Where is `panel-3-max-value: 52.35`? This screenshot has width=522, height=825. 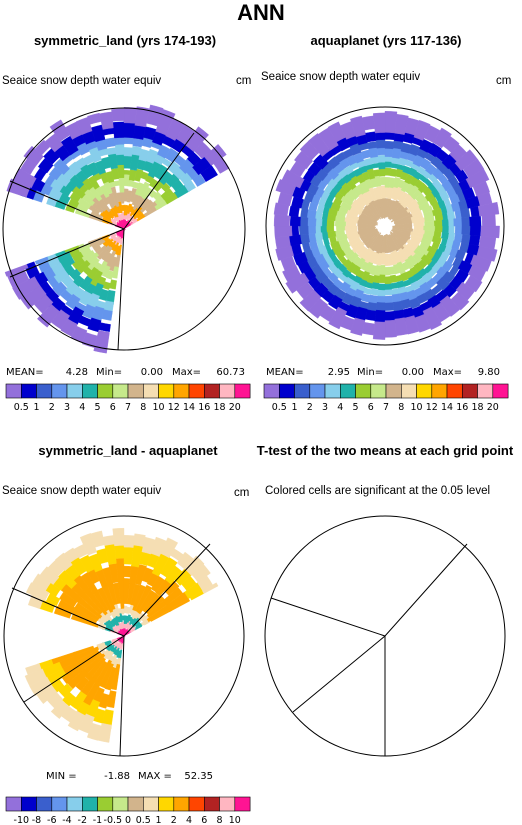 panel-3-max-value: 52.35 is located at coordinates (198, 776).